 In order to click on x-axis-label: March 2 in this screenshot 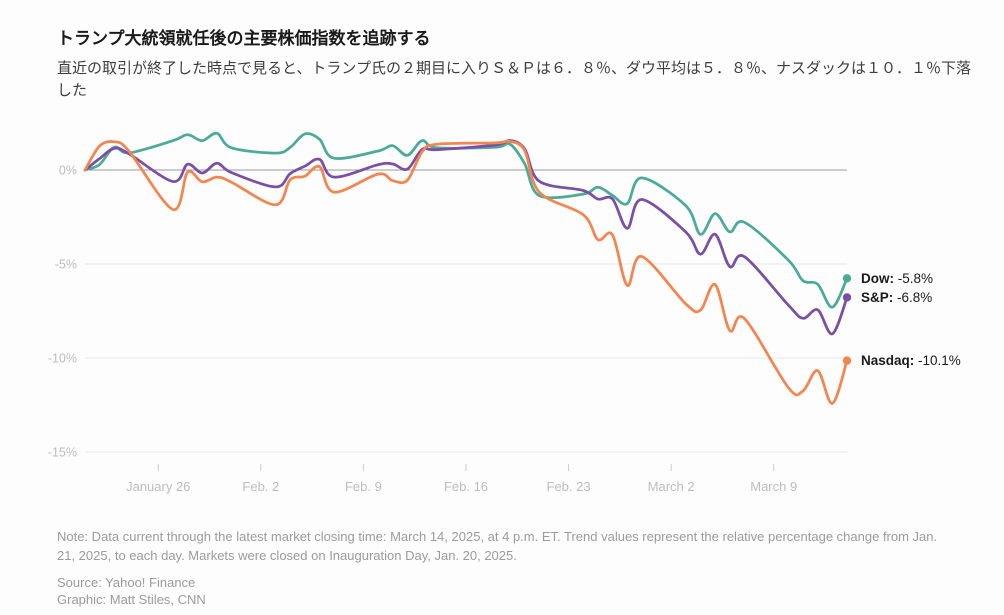, I will do `click(671, 486)`.